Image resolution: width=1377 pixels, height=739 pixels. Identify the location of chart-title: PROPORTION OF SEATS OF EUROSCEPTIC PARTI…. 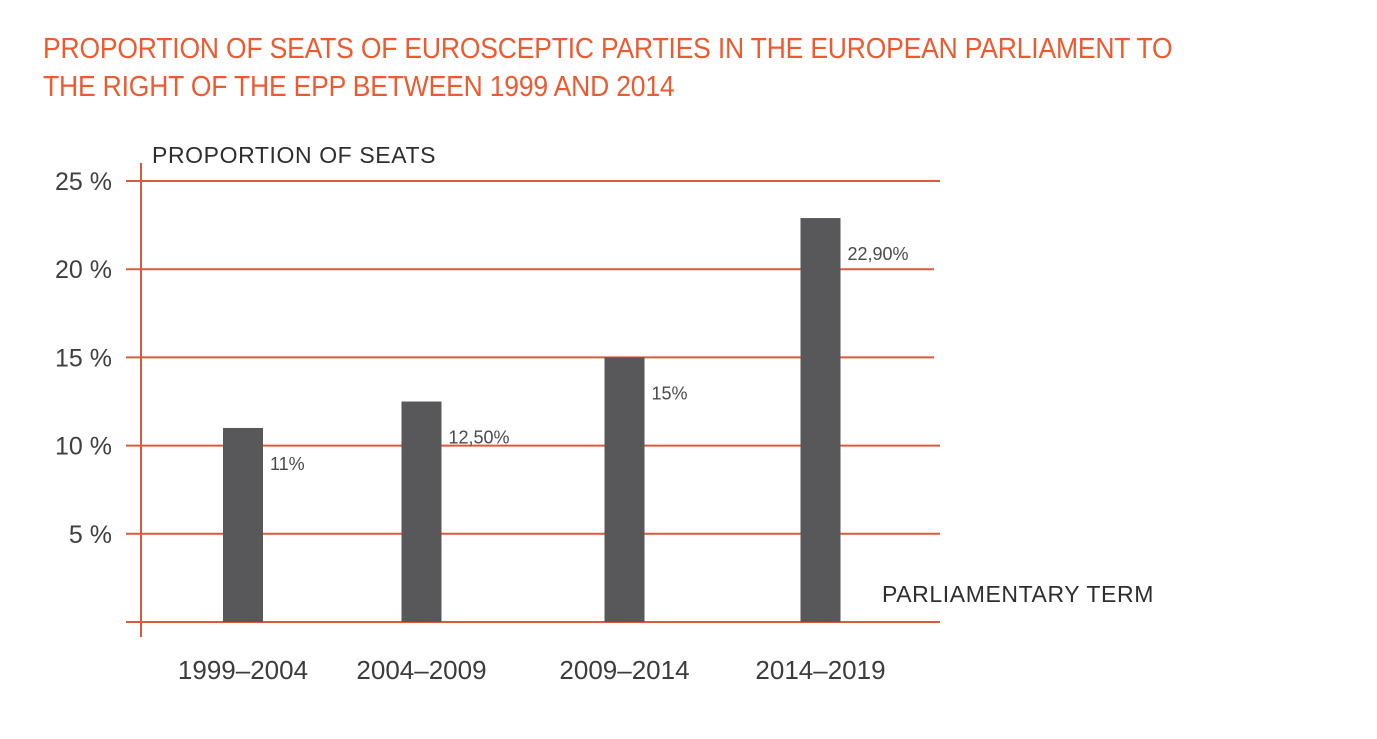
(657, 68).